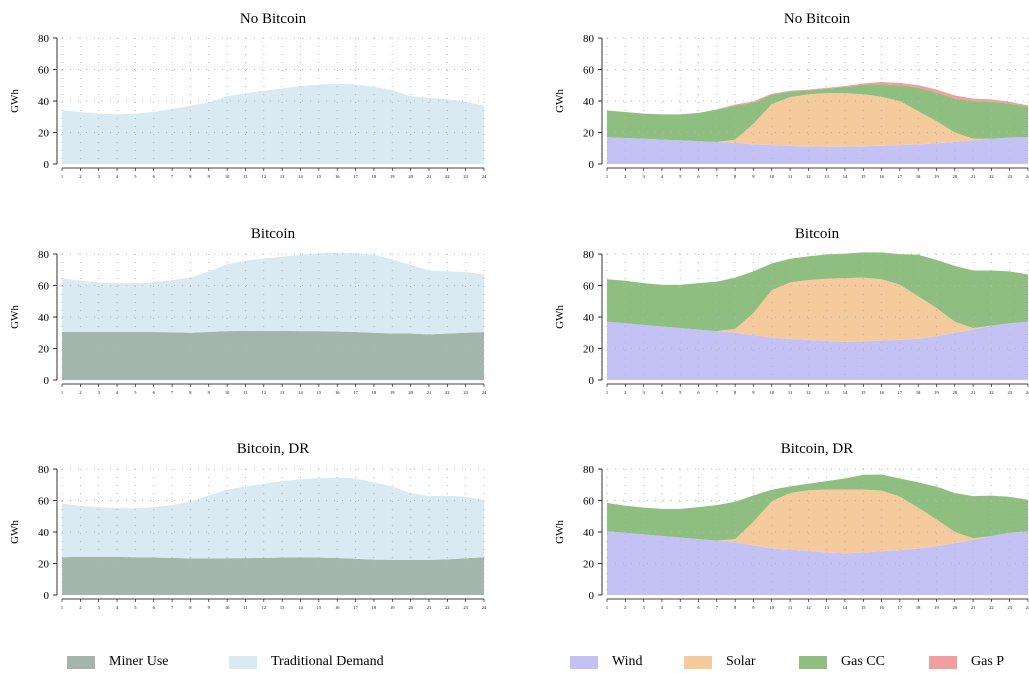  What do you see at coordinates (698, 662) in the screenshot?
I see `legend-swatch-solar` at bounding box center [698, 662].